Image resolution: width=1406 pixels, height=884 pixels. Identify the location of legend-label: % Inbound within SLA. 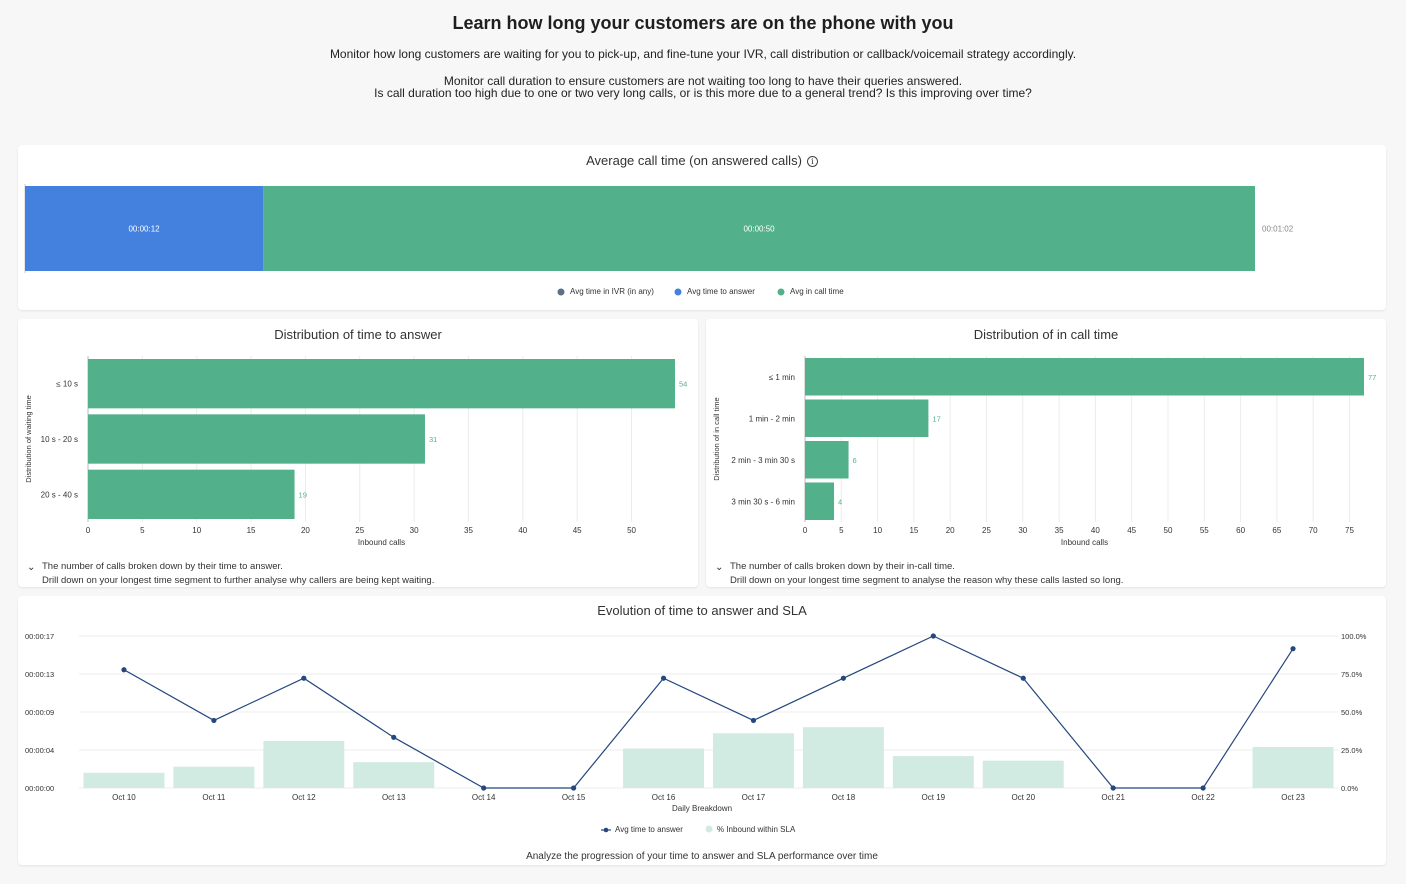
(756, 829).